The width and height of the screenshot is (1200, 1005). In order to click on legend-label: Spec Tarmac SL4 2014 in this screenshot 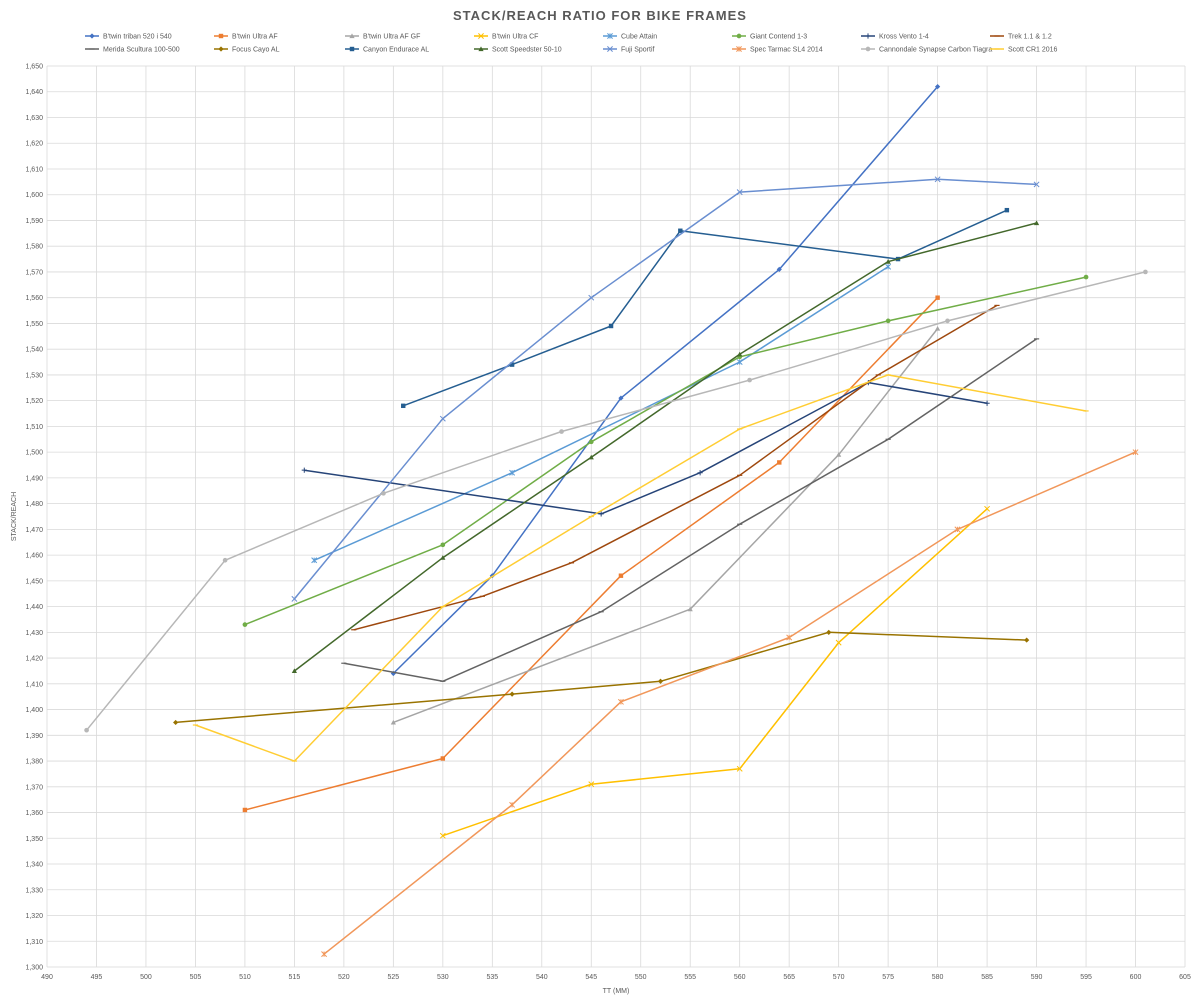, I will do `click(786, 50)`.